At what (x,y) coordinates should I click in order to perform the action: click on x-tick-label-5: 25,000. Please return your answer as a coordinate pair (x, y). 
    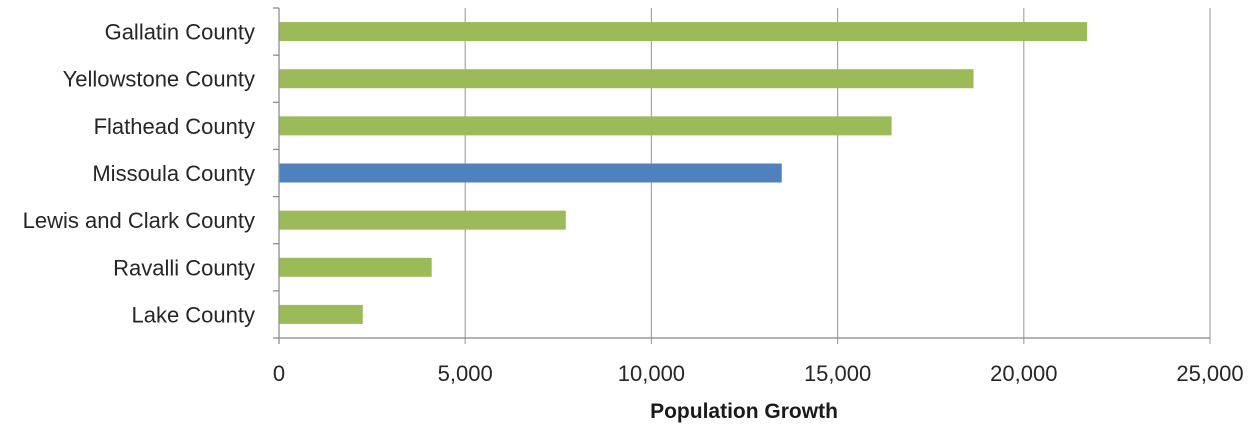
    Looking at the image, I should click on (1209, 373).